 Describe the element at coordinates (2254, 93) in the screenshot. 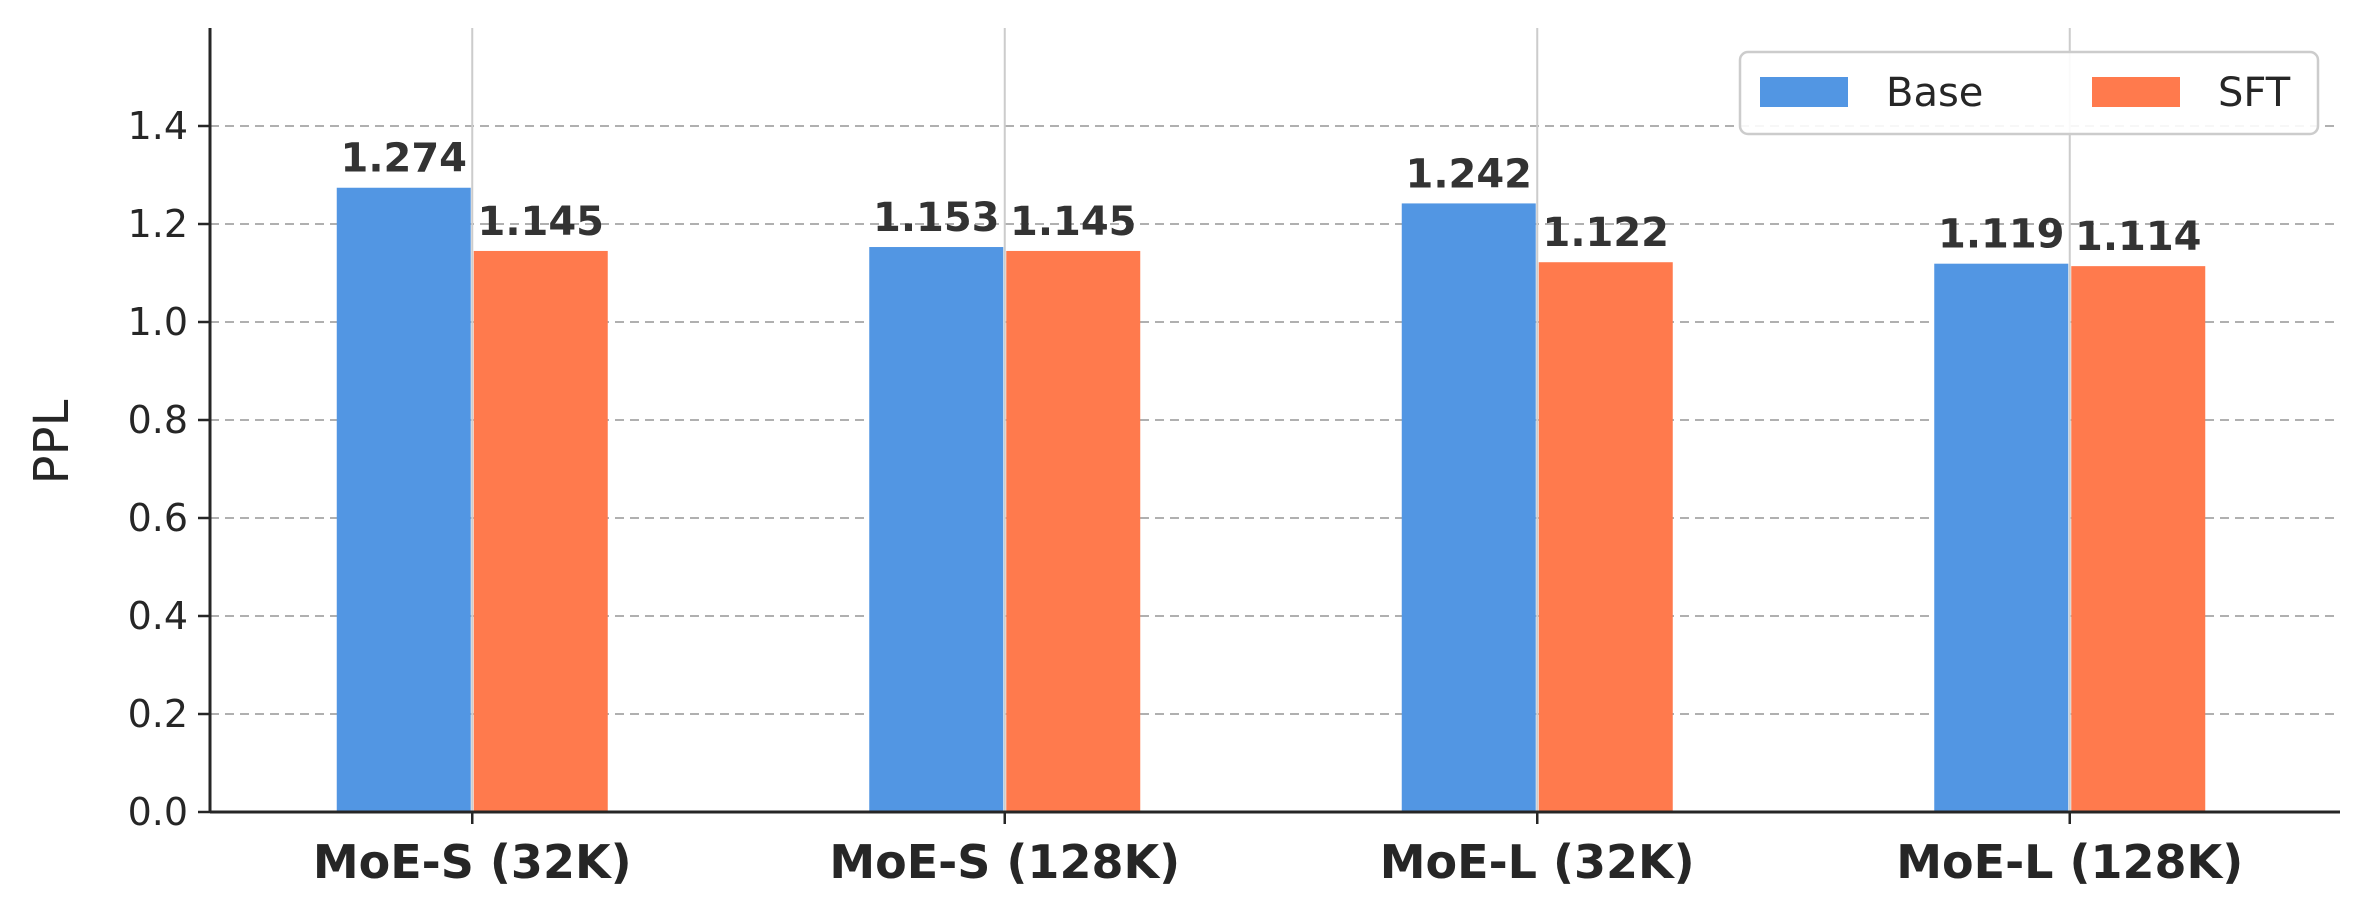

I see `legend-label: SFT` at that location.